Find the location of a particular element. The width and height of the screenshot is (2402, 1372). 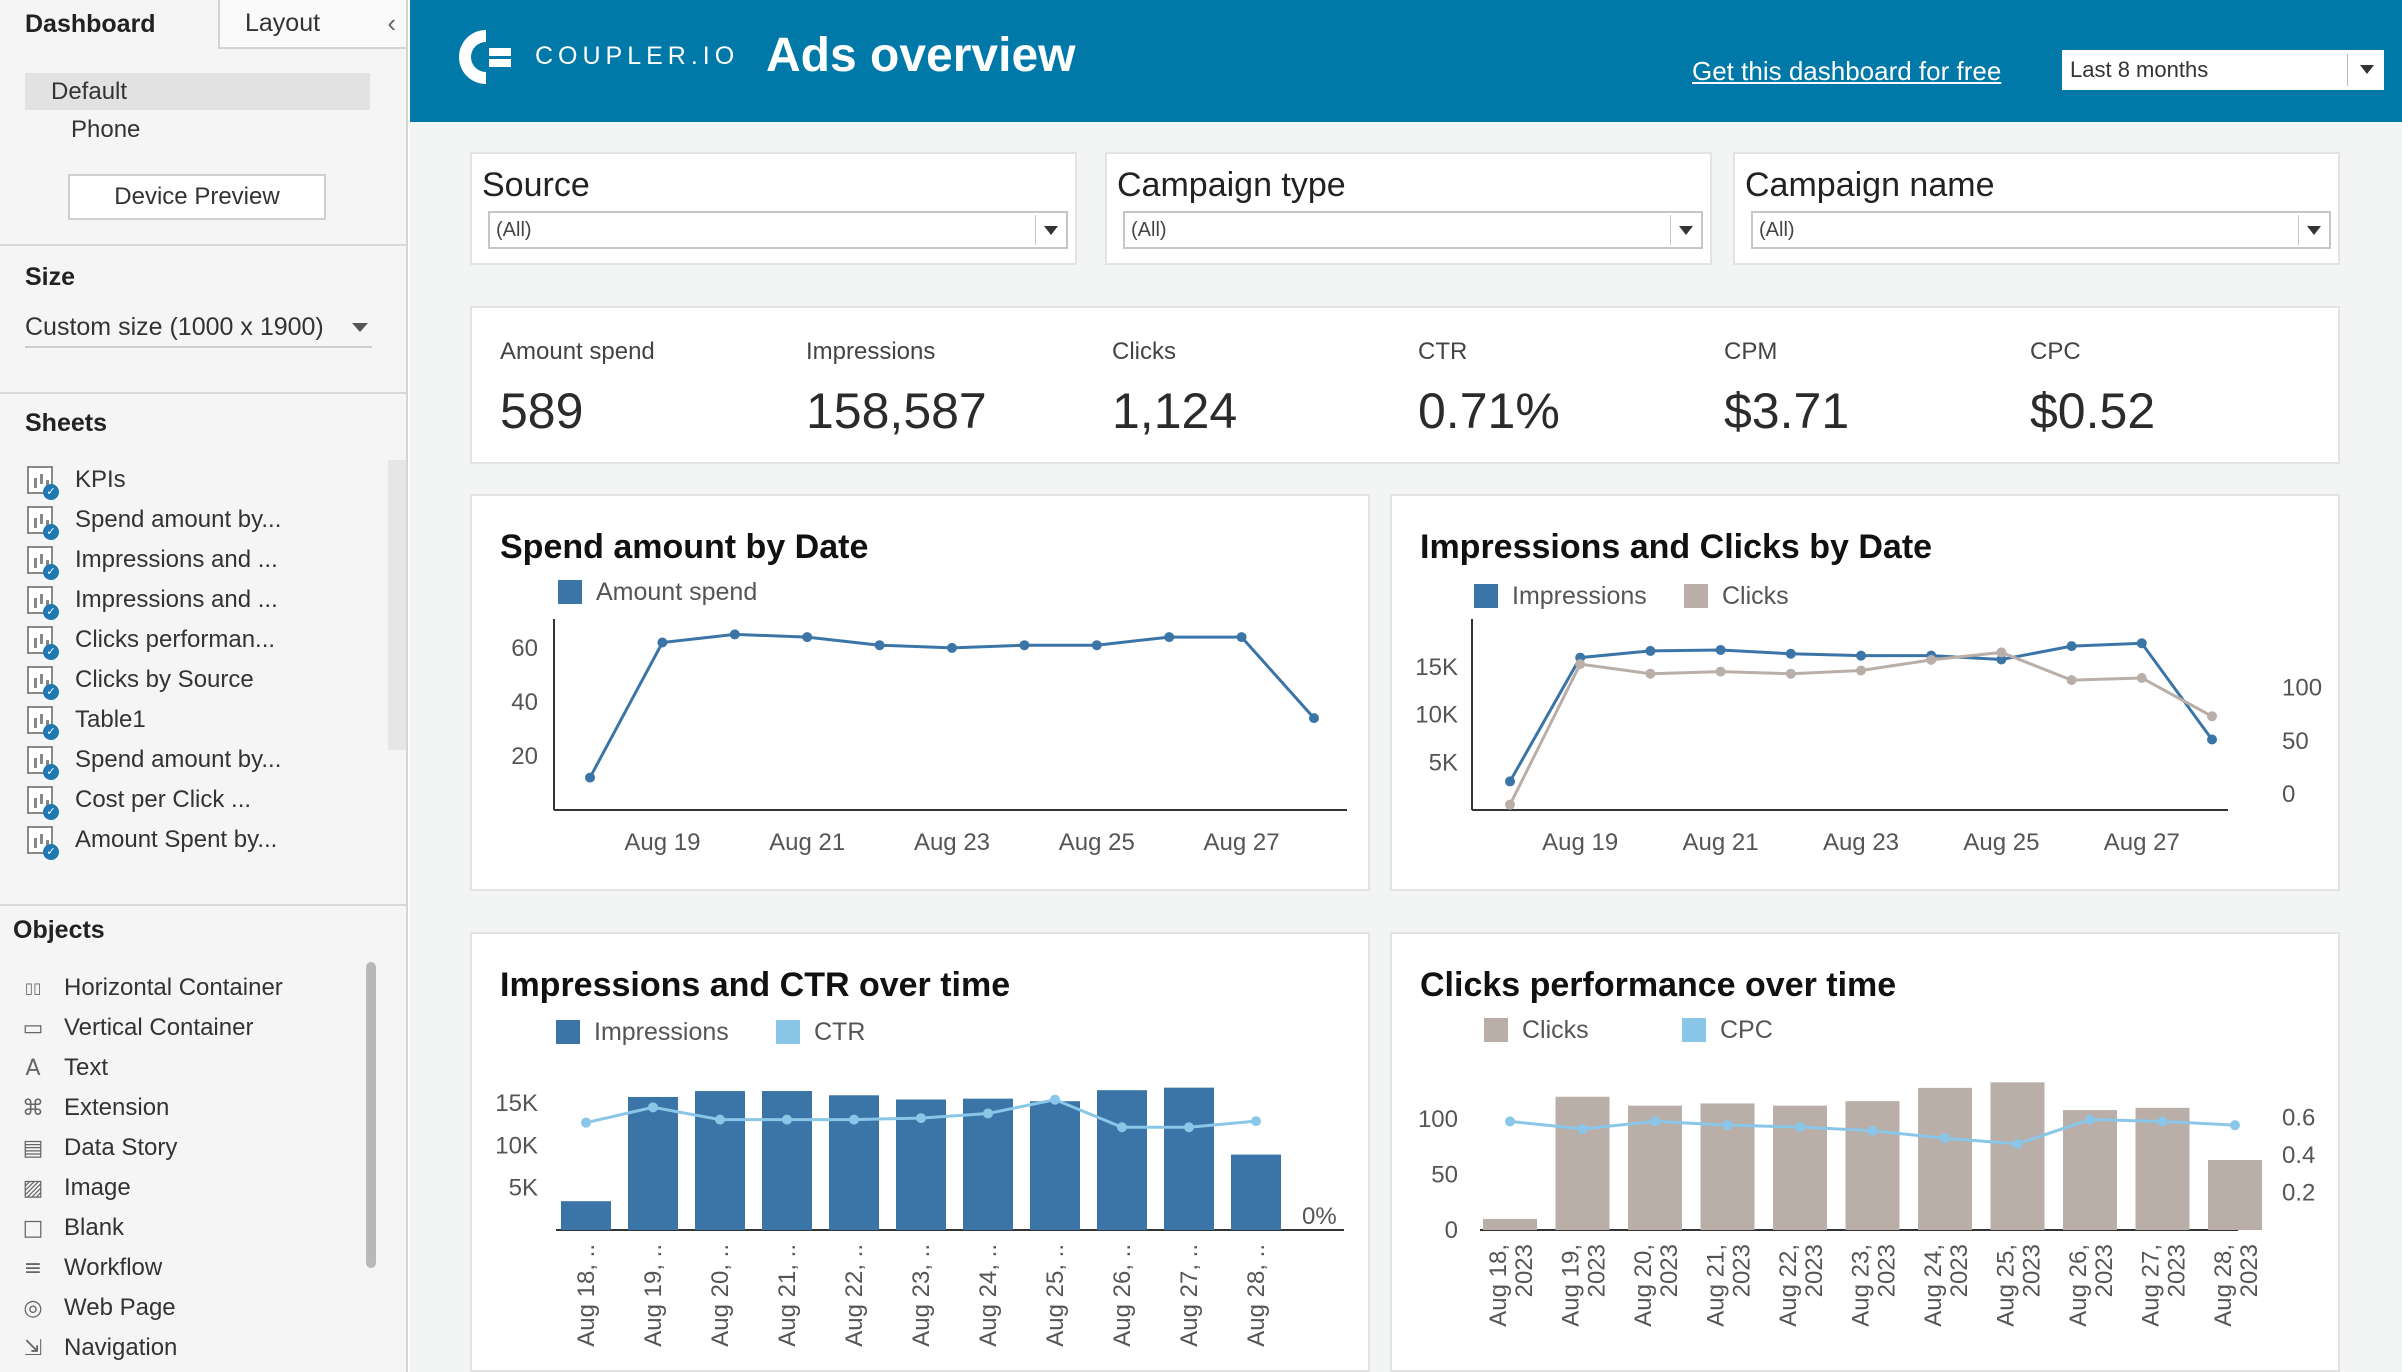

object-item-label: Navigation is located at coordinates (121, 1347).